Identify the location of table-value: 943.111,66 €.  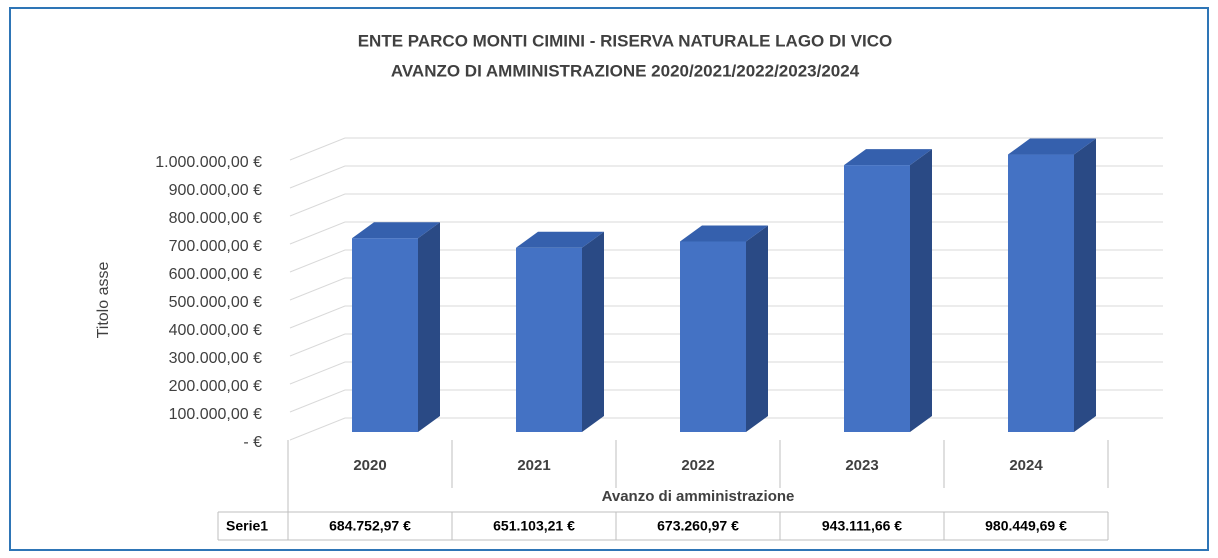
(862, 526).